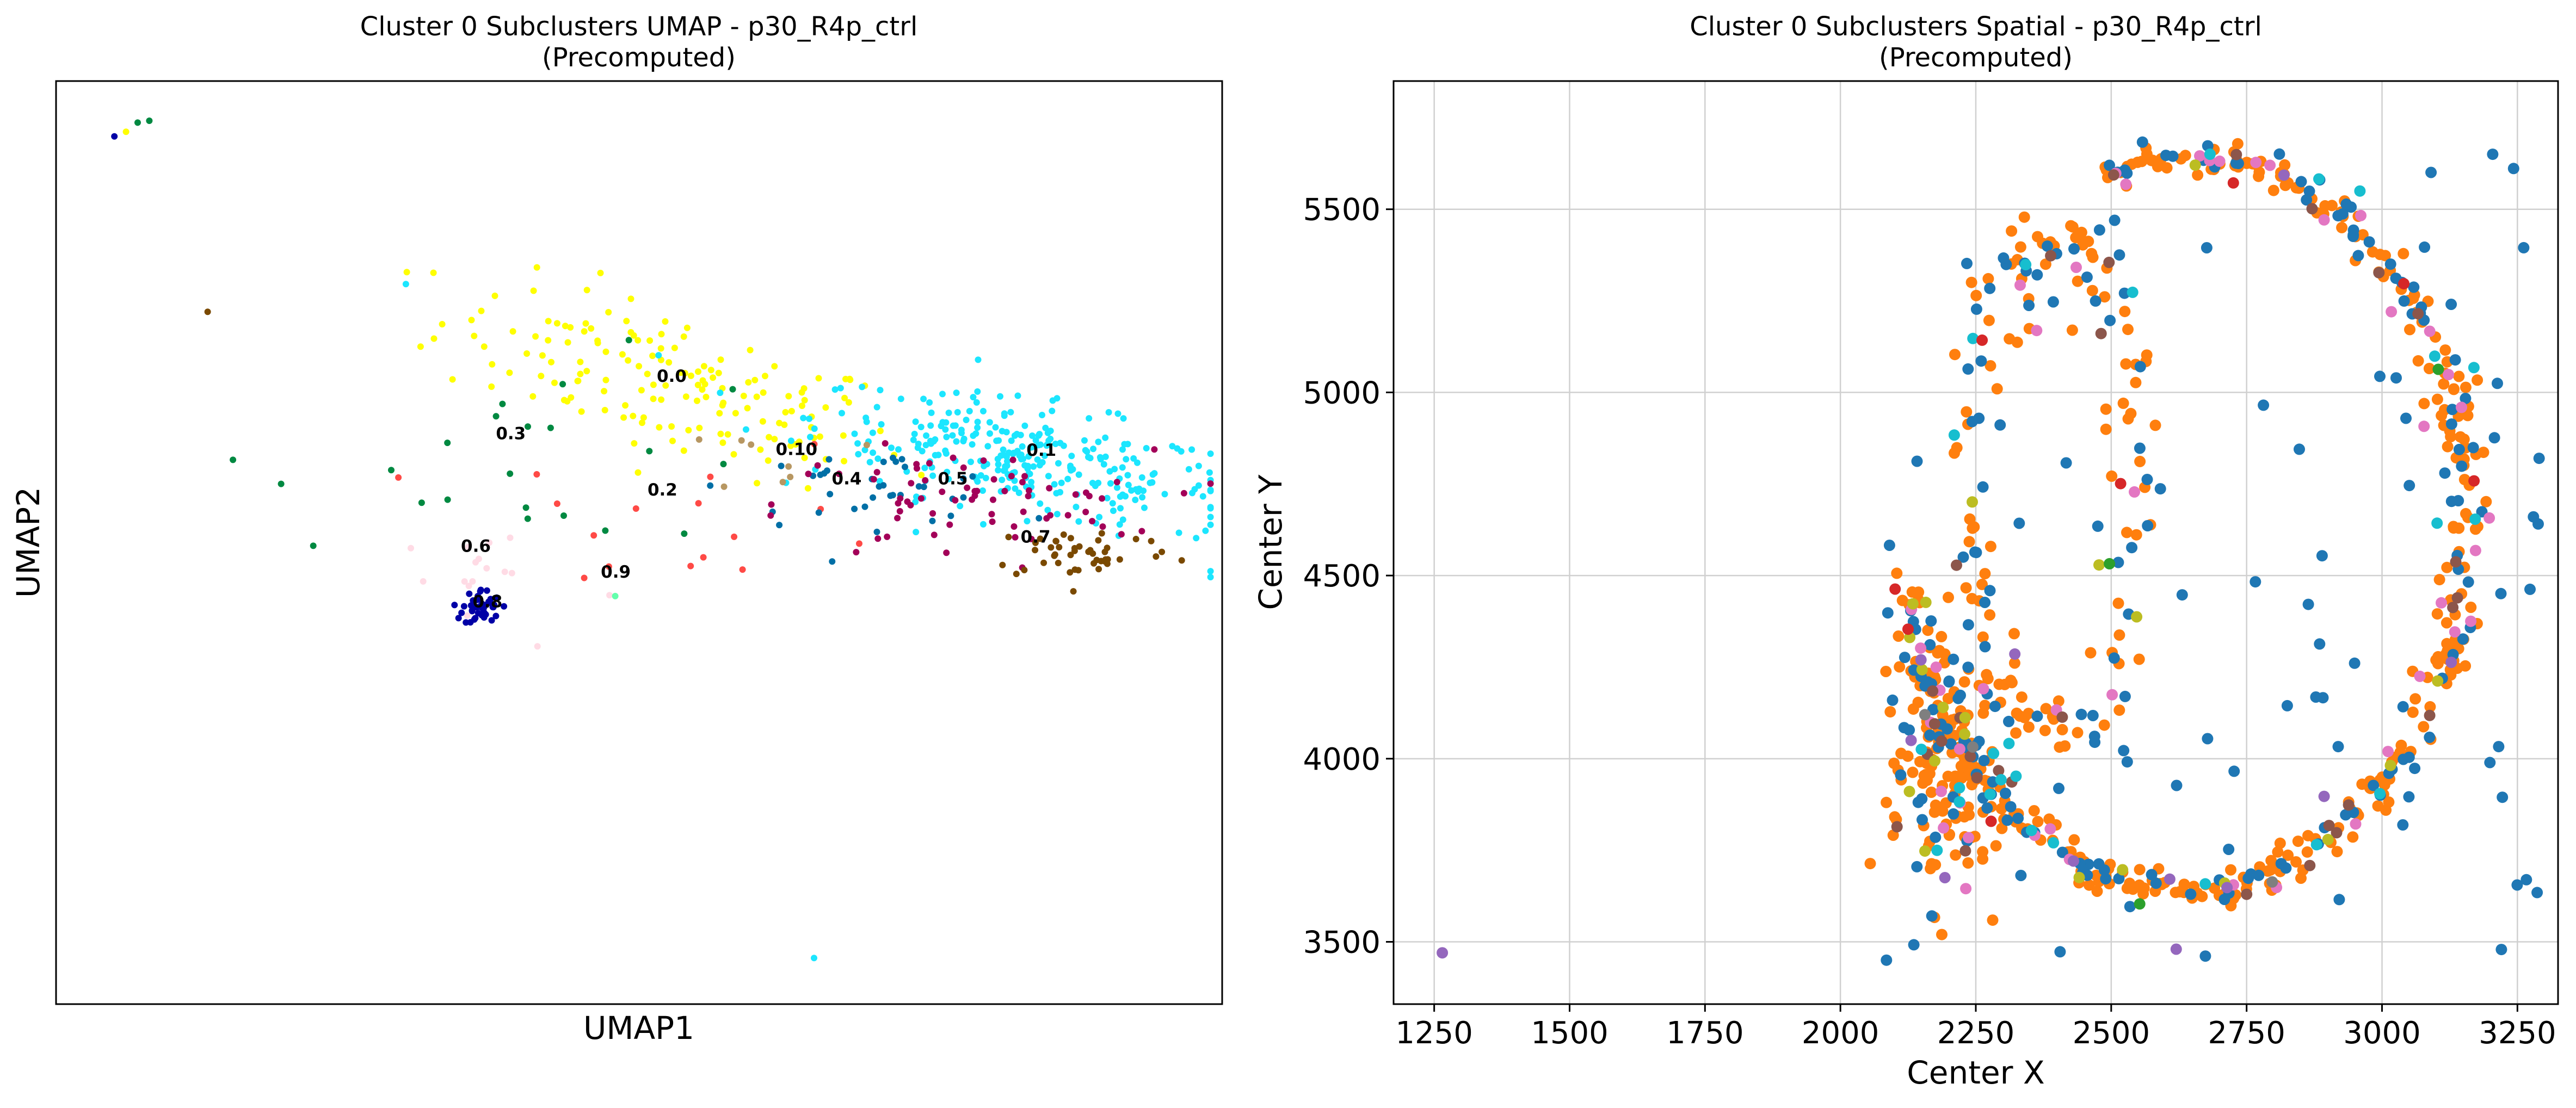 The height and width of the screenshot is (1108, 2576). Describe the element at coordinates (638, 1028) in the screenshot. I see `umap-x-axis-label: UMAP1` at that location.